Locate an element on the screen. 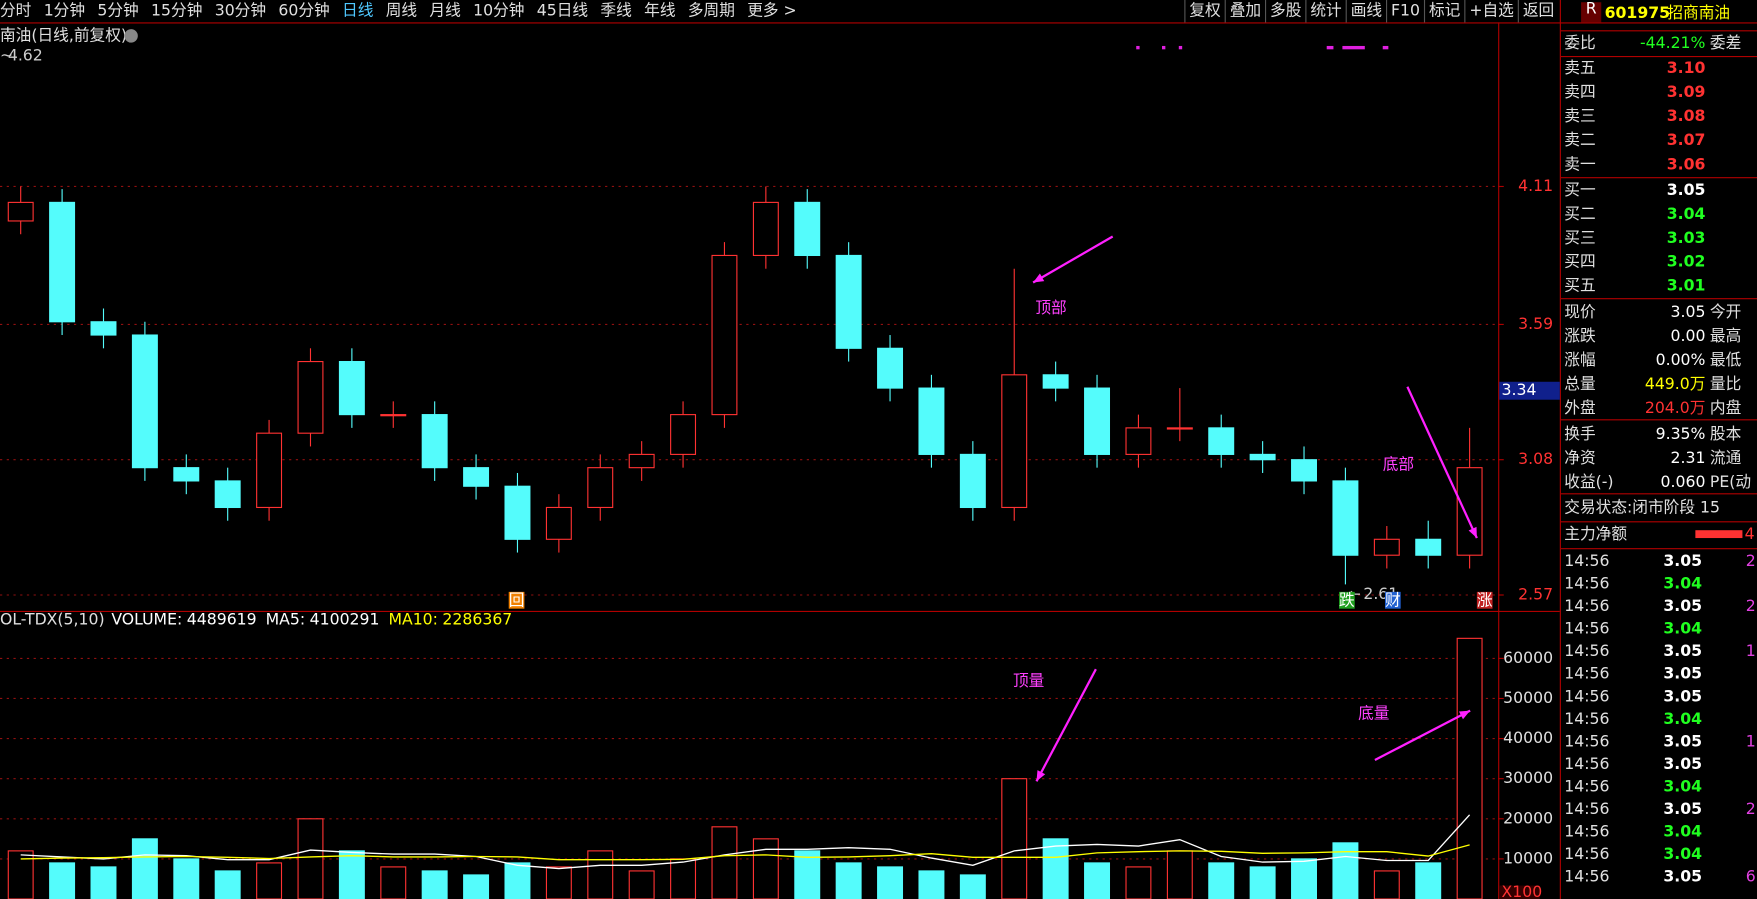 The width and height of the screenshot is (1757, 899). quote-value: 0.00 is located at coordinates (1688, 335).